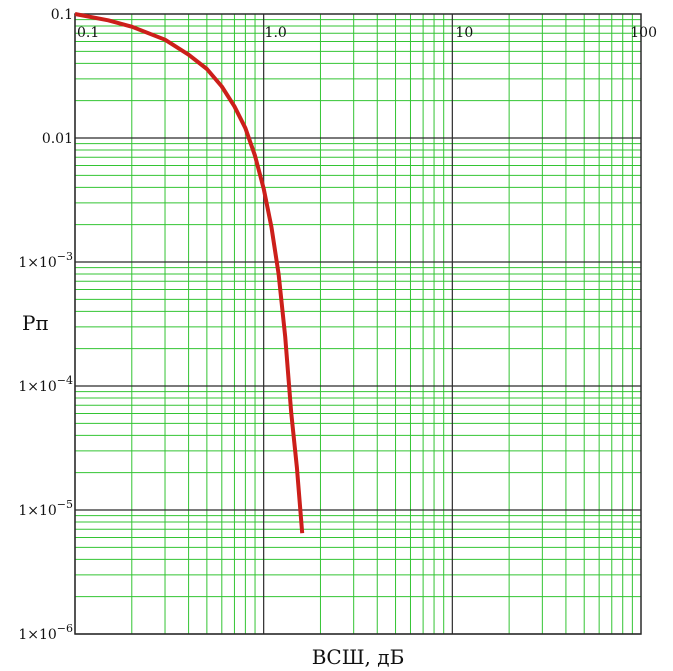 The image size is (673, 671). What do you see at coordinates (367, 33) in the screenshot?
I see `x-tick-labels: 0.1 1.0 10 100` at bounding box center [367, 33].